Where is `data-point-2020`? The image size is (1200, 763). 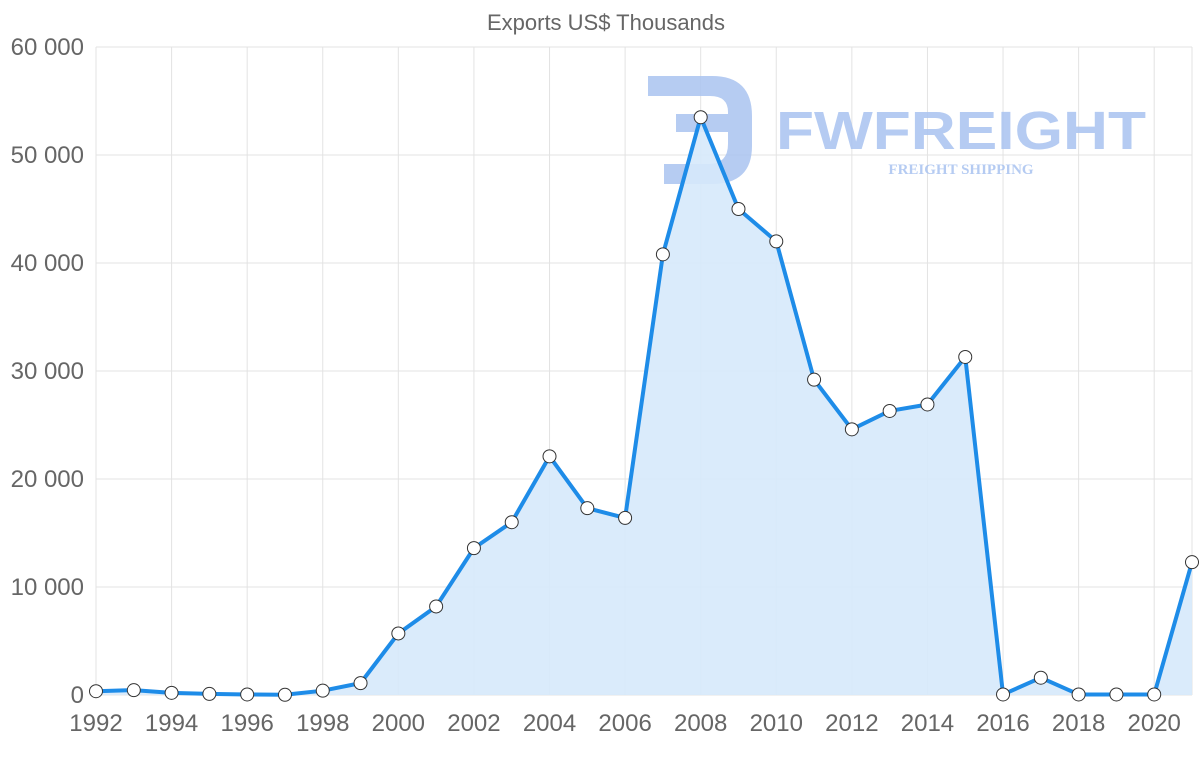 data-point-2020 is located at coordinates (1154, 694).